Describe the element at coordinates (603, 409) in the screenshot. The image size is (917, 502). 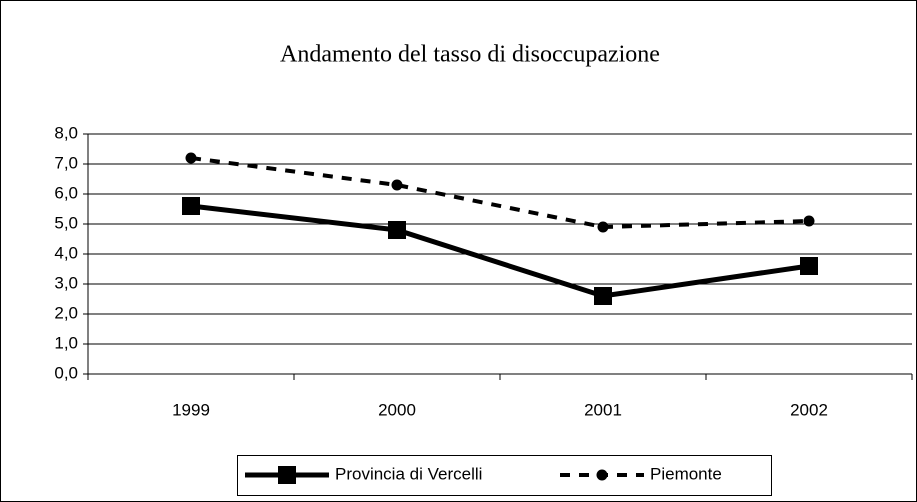
I see `x-tick-label: 2001` at that location.